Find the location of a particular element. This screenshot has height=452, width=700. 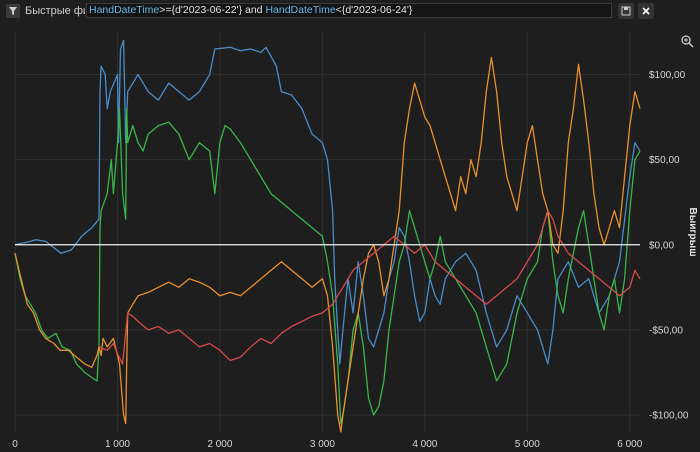

save-icon is located at coordinates (626, 11).